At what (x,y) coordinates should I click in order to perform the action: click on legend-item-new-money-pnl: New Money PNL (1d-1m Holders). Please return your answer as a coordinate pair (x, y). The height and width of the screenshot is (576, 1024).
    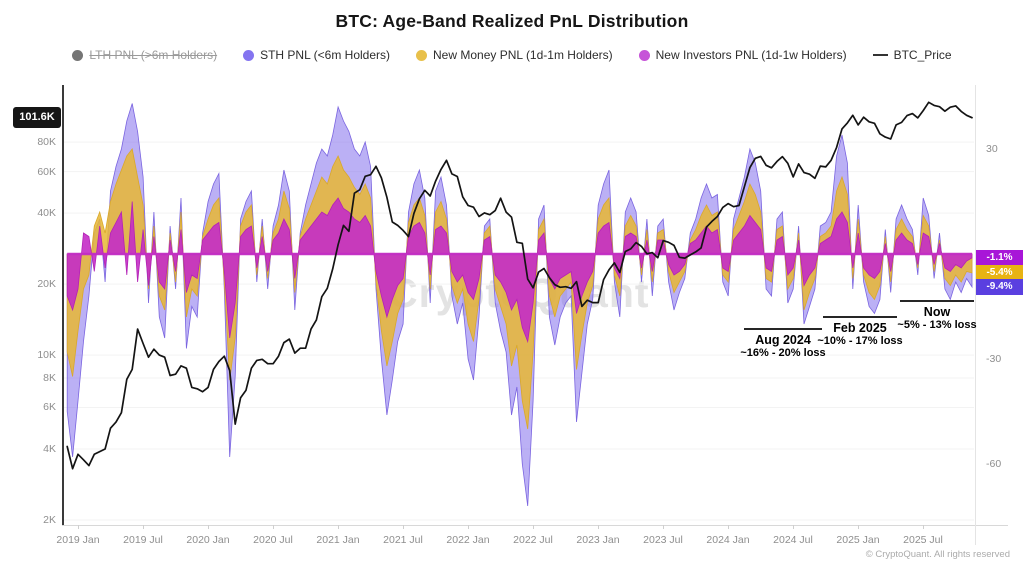
    Looking at the image, I should click on (514, 55).